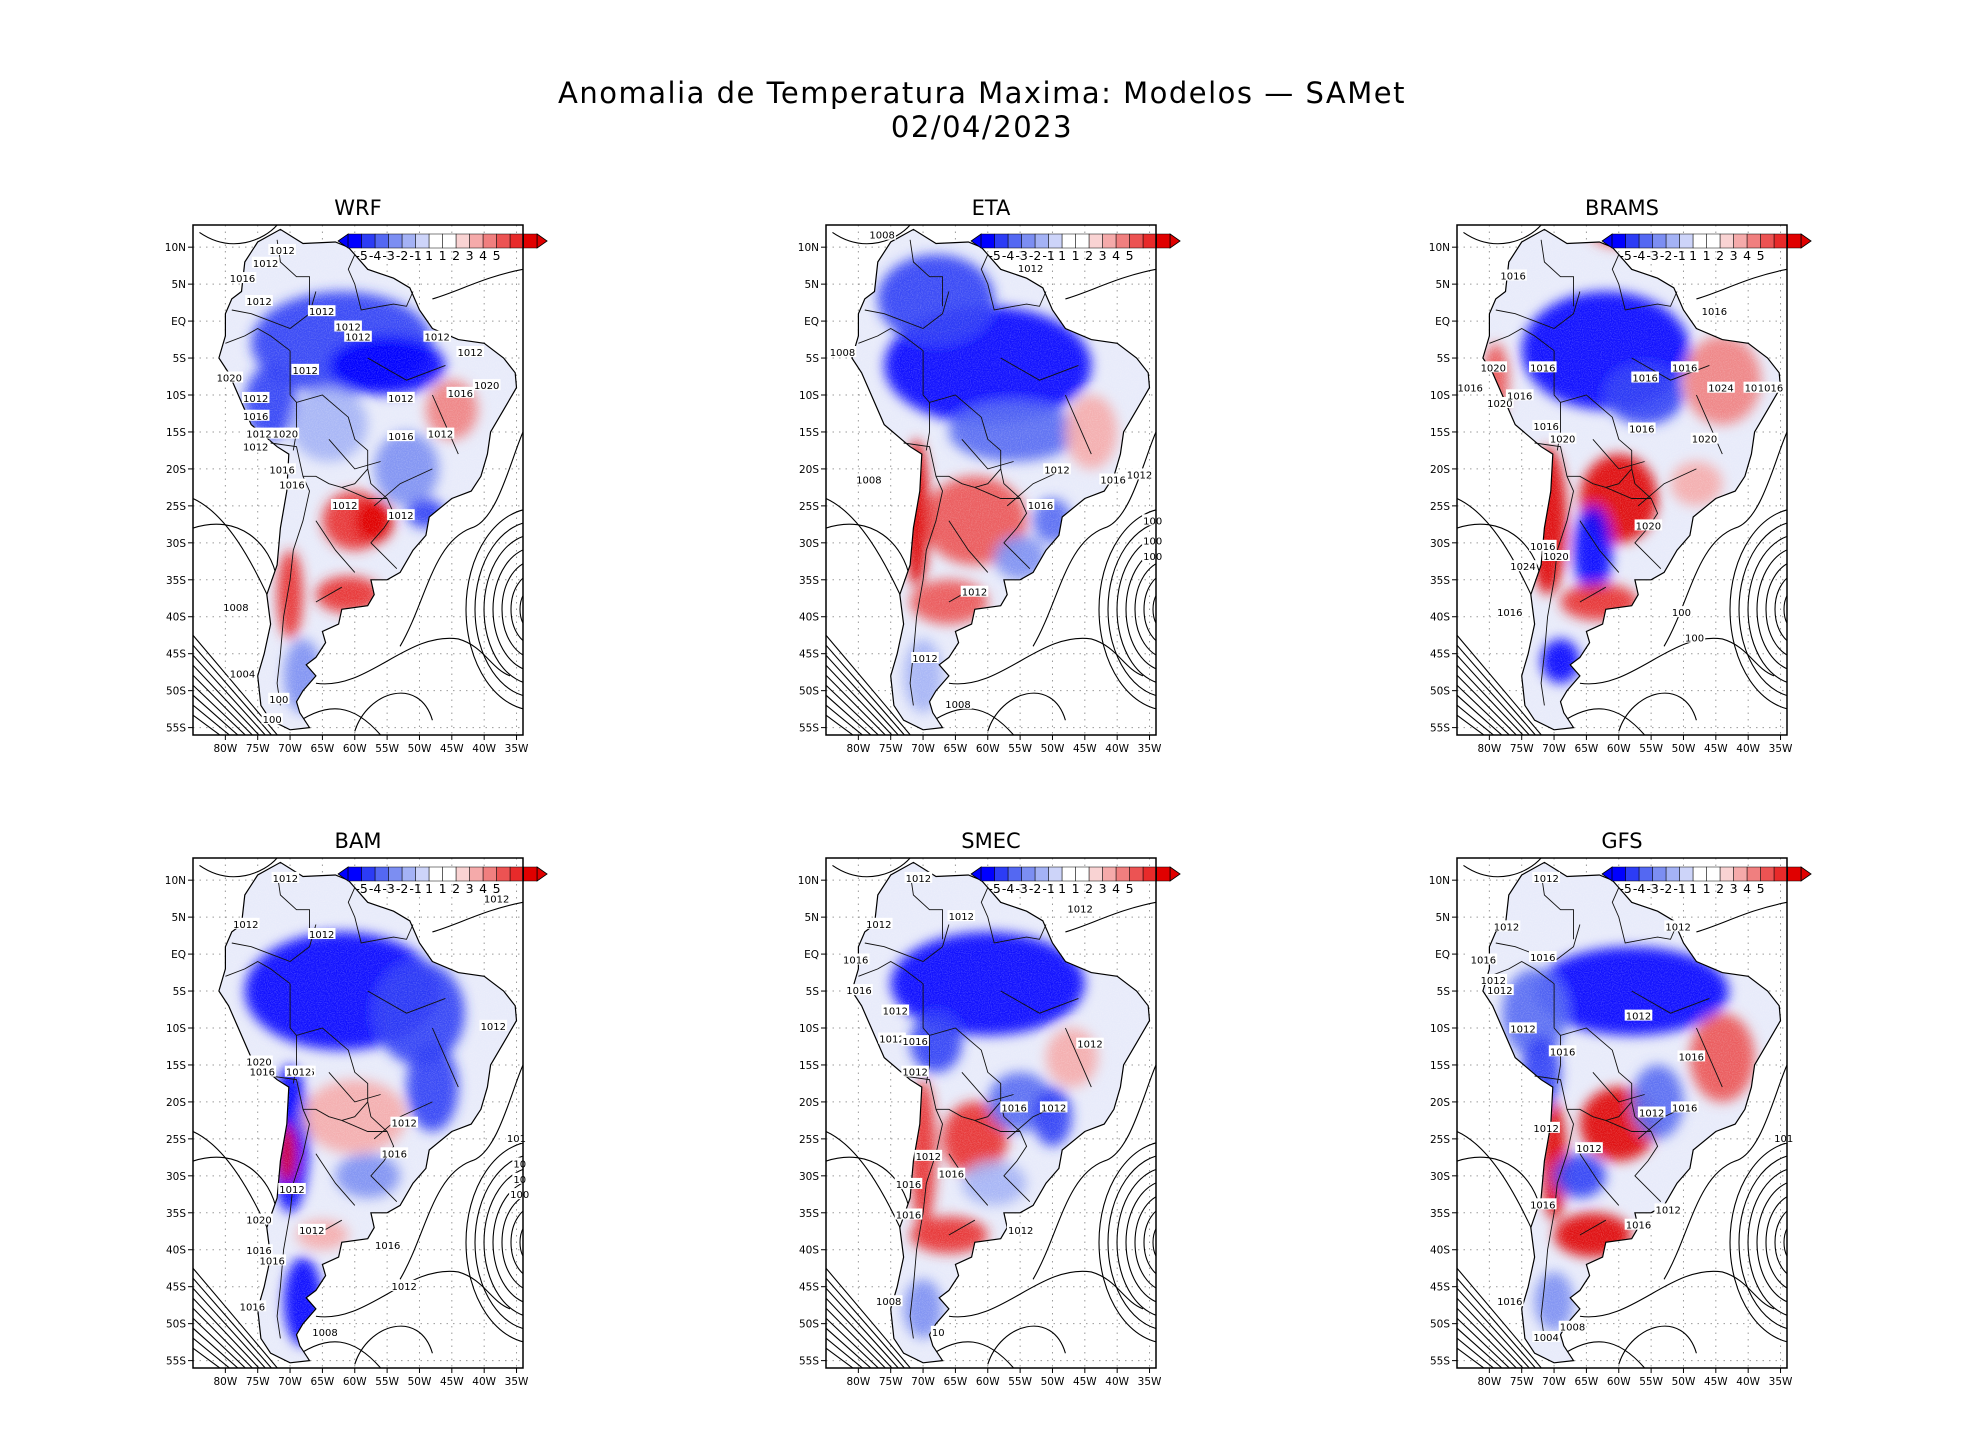  I want to click on isobar-label: 10, so click(938, 1332).